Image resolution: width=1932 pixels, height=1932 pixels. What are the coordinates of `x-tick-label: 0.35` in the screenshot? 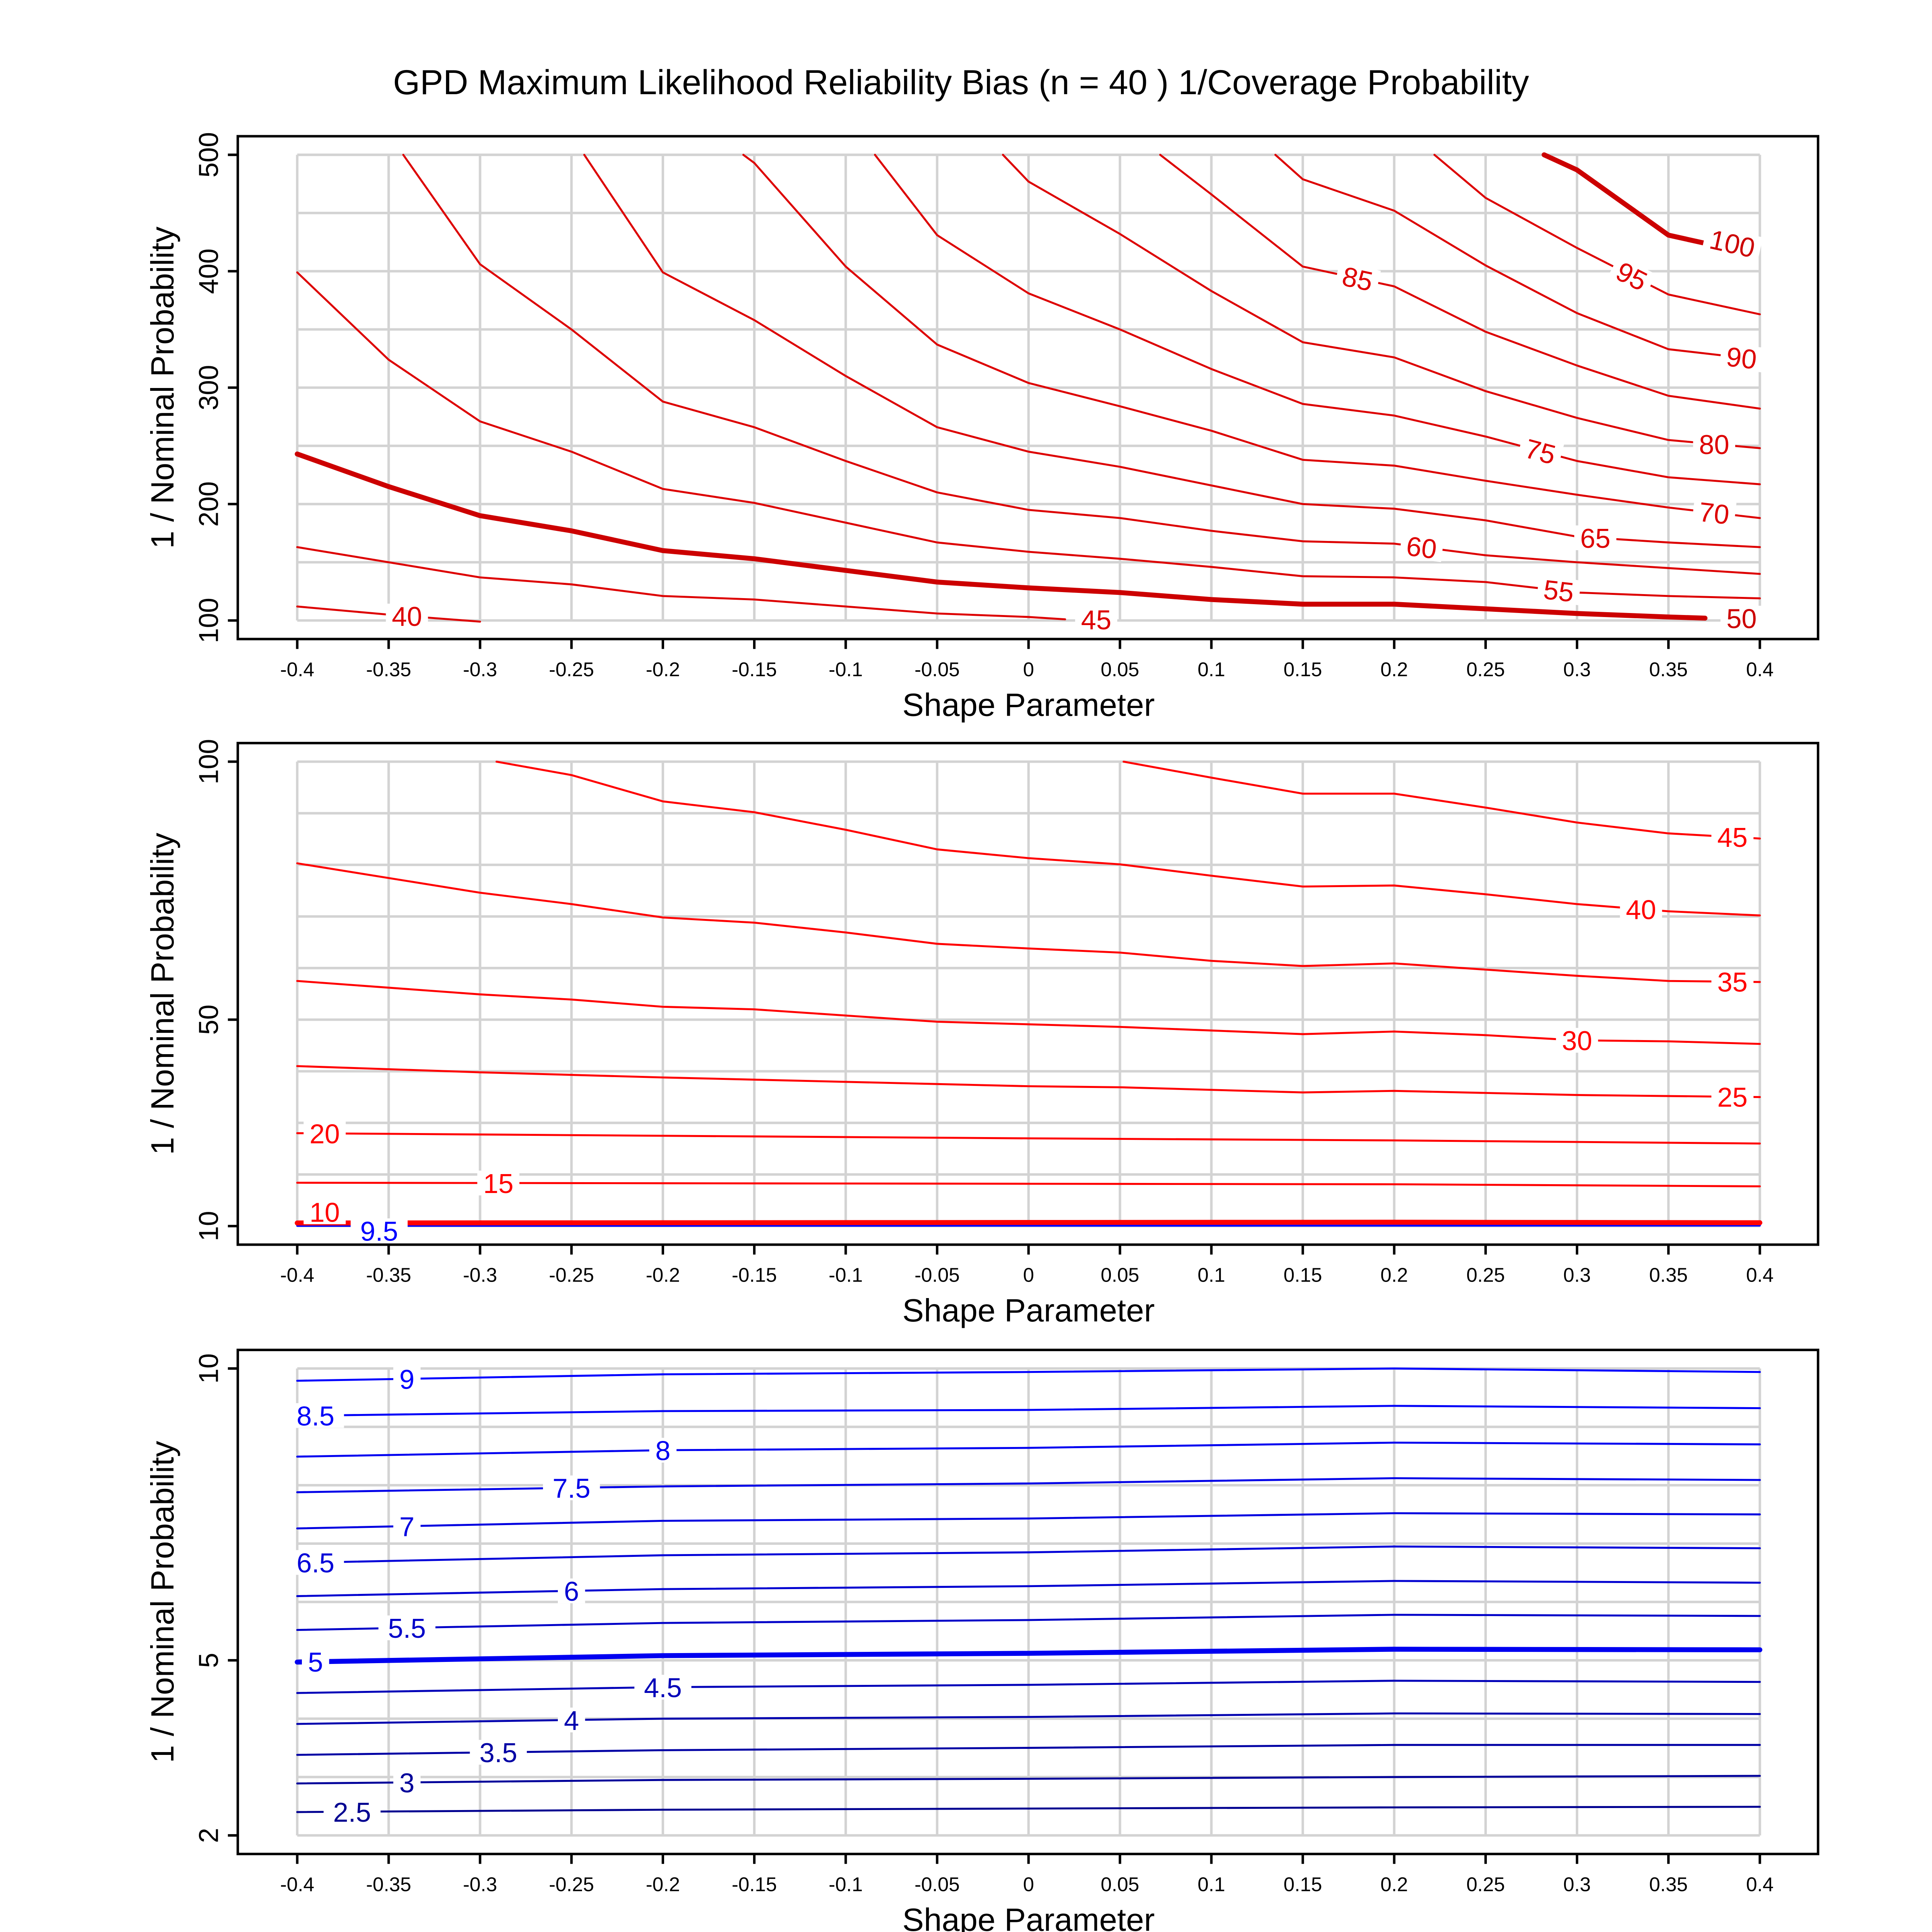 It's located at (1668, 1884).